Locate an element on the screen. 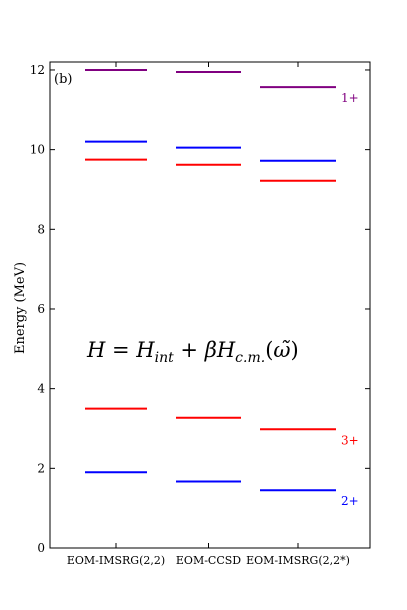  hamiltonian-annotation: H = Hint + βHc.m.(ω̃) is located at coordinates (192, 352).